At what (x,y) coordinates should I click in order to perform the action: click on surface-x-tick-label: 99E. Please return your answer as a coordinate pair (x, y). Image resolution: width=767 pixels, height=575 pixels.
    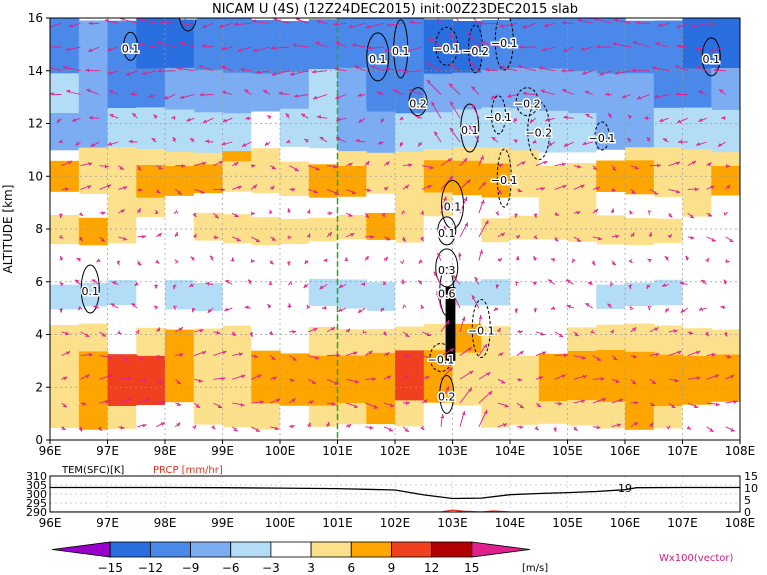
    Looking at the image, I should click on (222, 523).